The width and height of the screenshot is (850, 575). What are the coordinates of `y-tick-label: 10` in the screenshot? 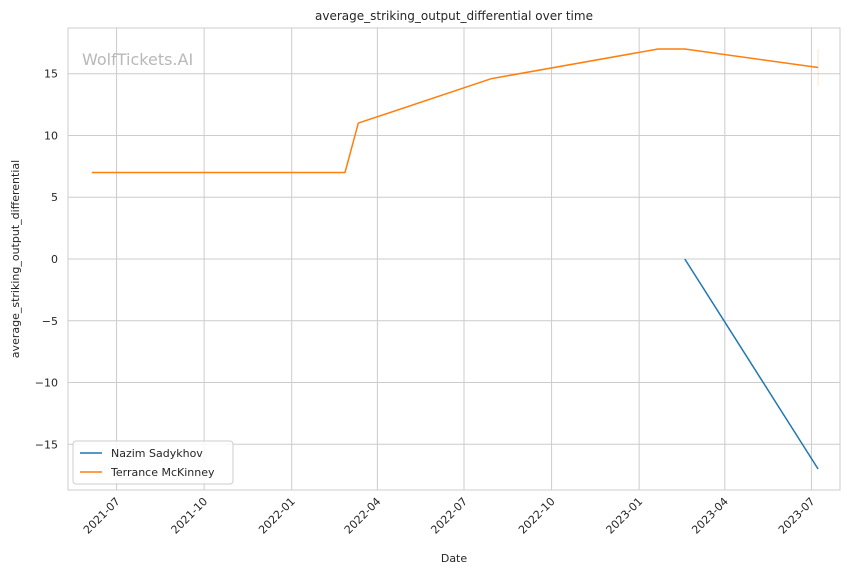 It's located at (51, 135).